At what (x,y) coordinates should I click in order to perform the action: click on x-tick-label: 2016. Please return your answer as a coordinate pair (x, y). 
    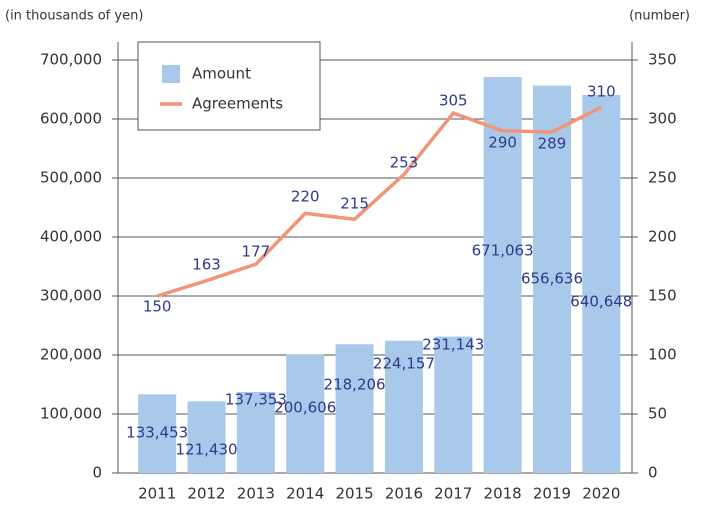
    Looking at the image, I should click on (404, 494).